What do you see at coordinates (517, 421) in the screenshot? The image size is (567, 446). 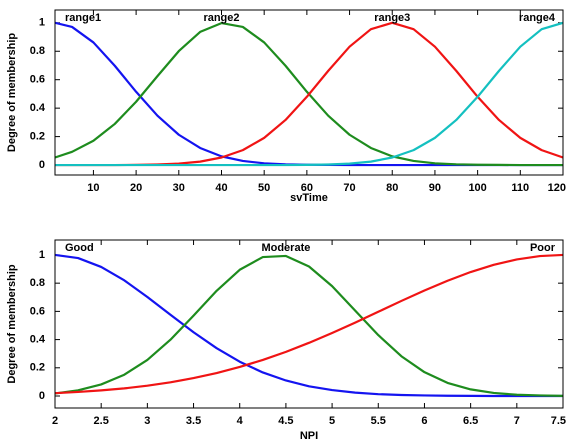 I see `x-tick-label: 7` at bounding box center [517, 421].